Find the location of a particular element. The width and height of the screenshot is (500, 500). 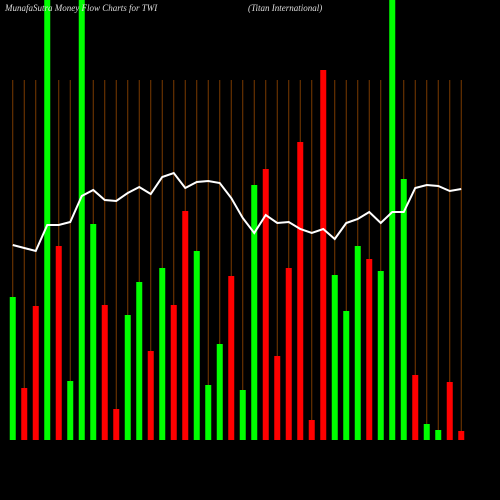

chart-subtitle: (Titan International) is located at coordinates (285, 8).